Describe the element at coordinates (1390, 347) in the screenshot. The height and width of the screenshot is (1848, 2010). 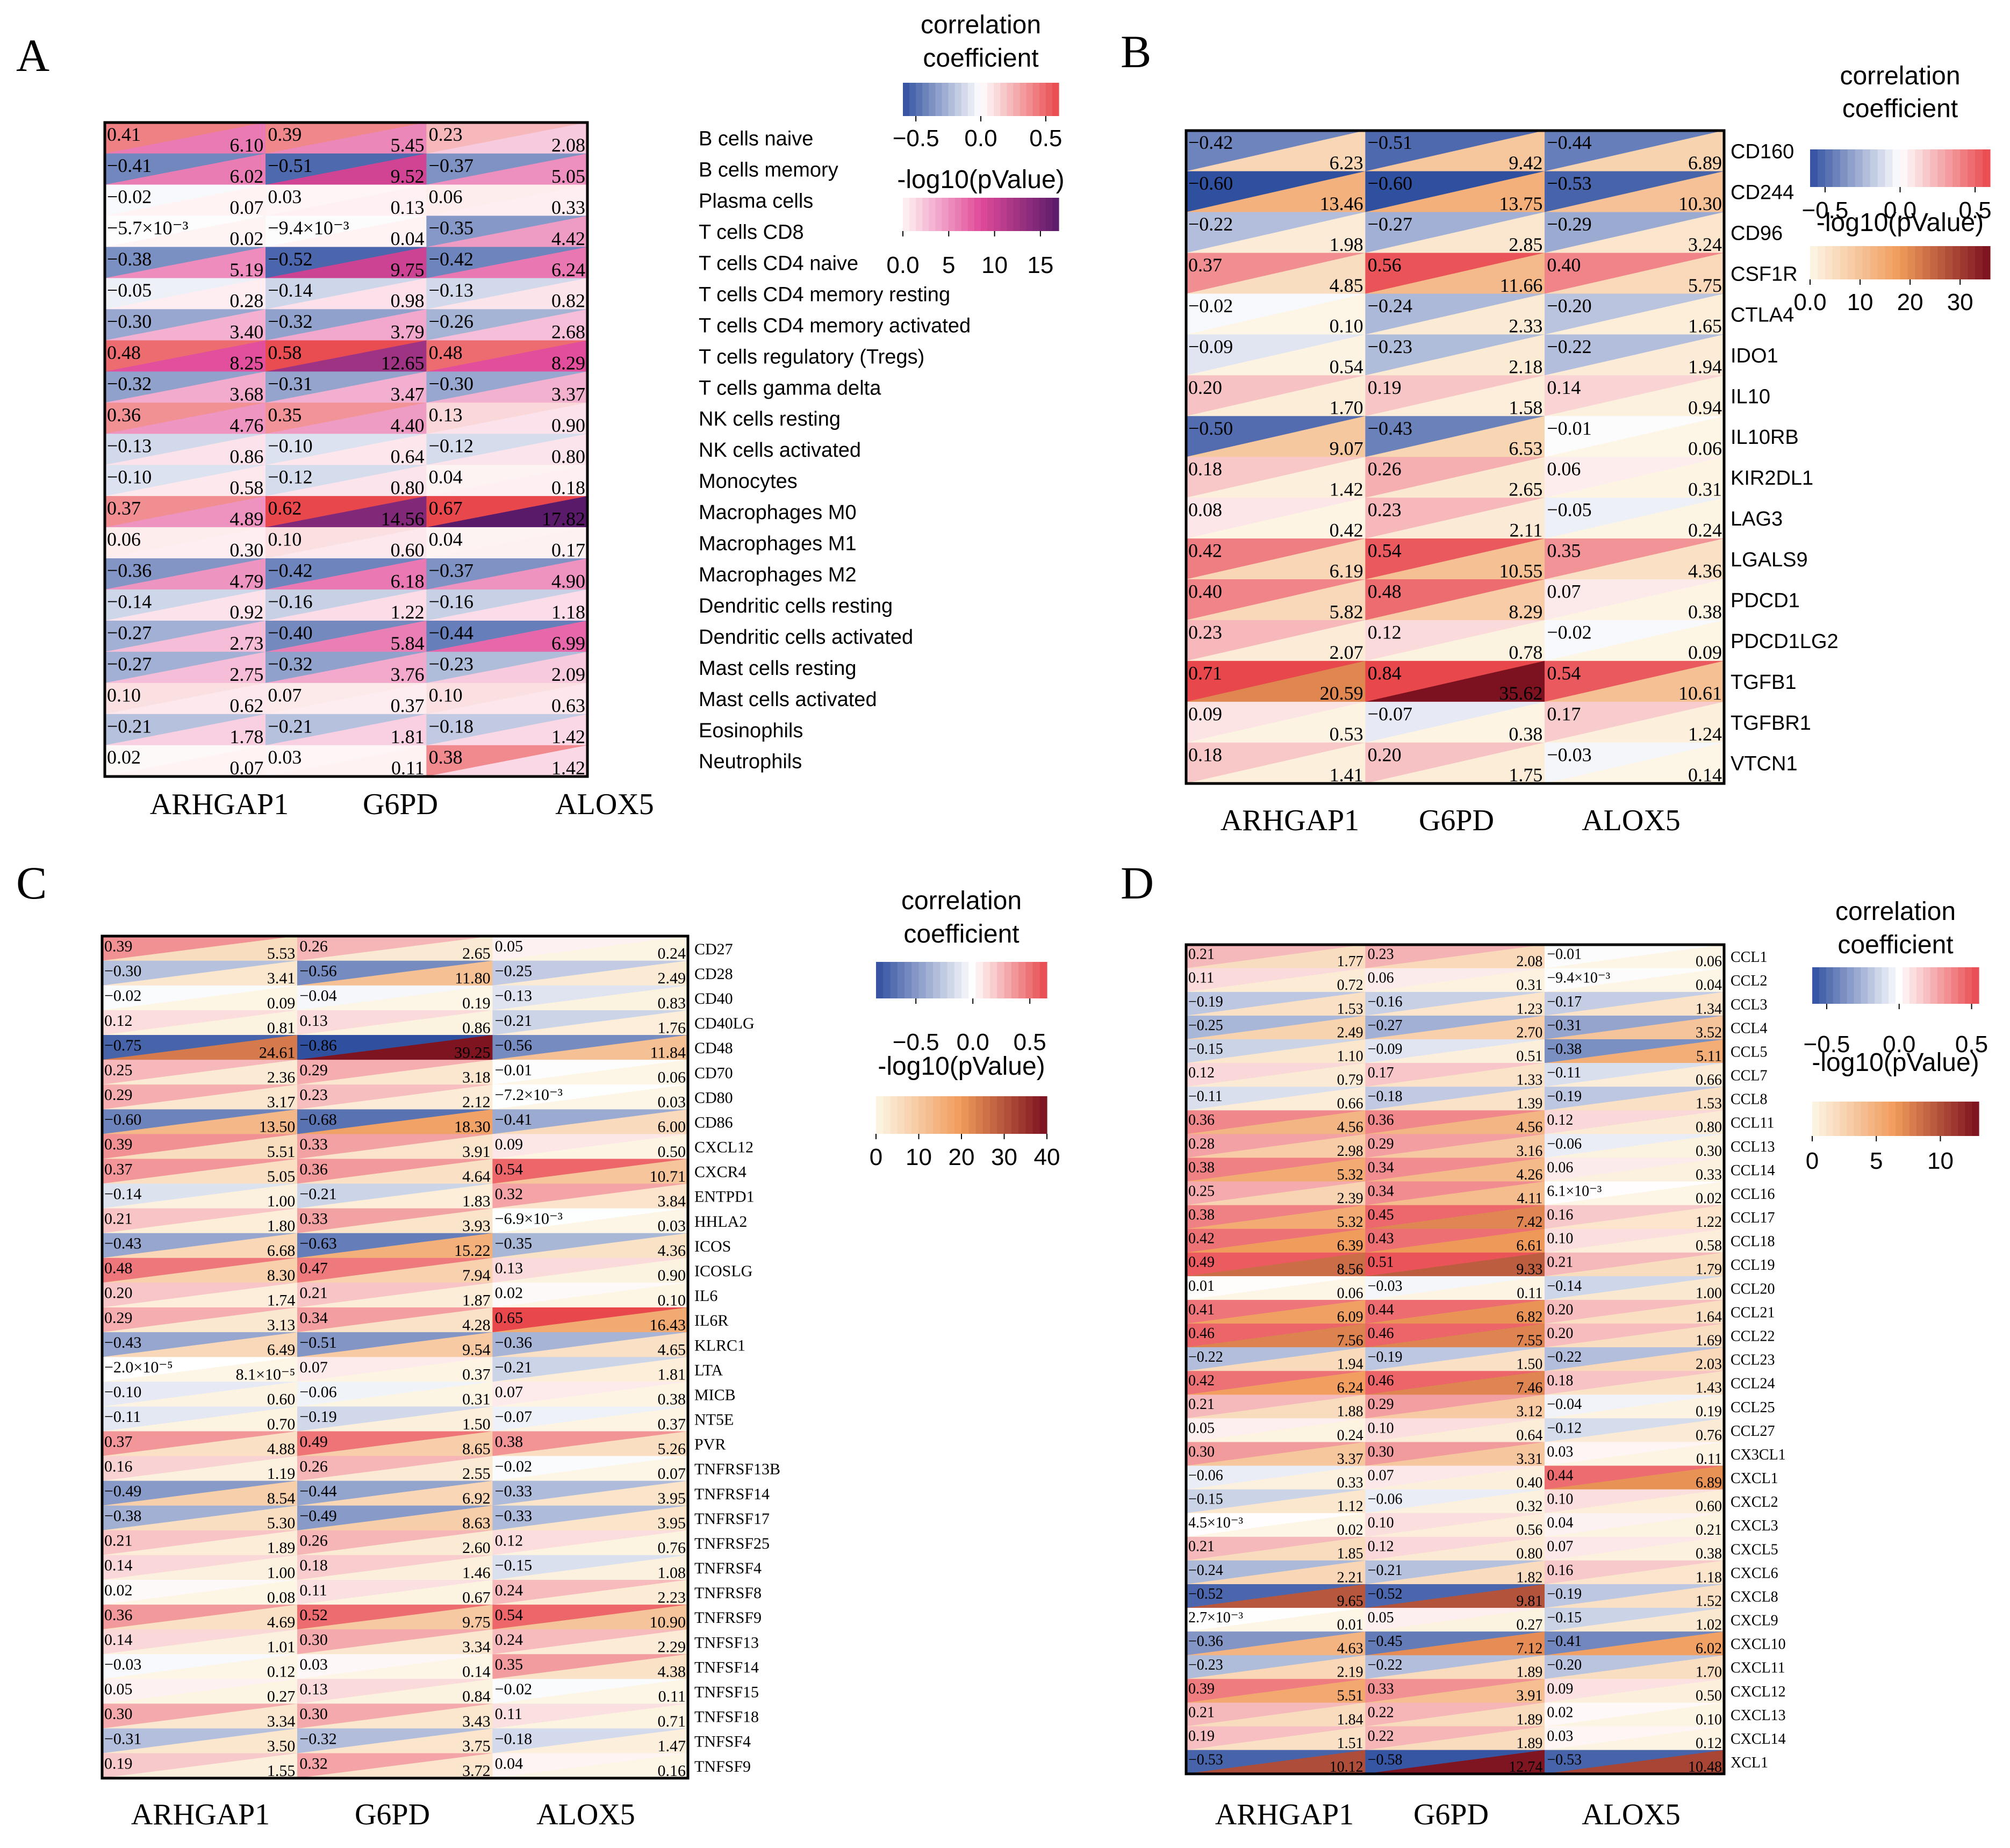
I see `corr-value: −0.23` at that location.